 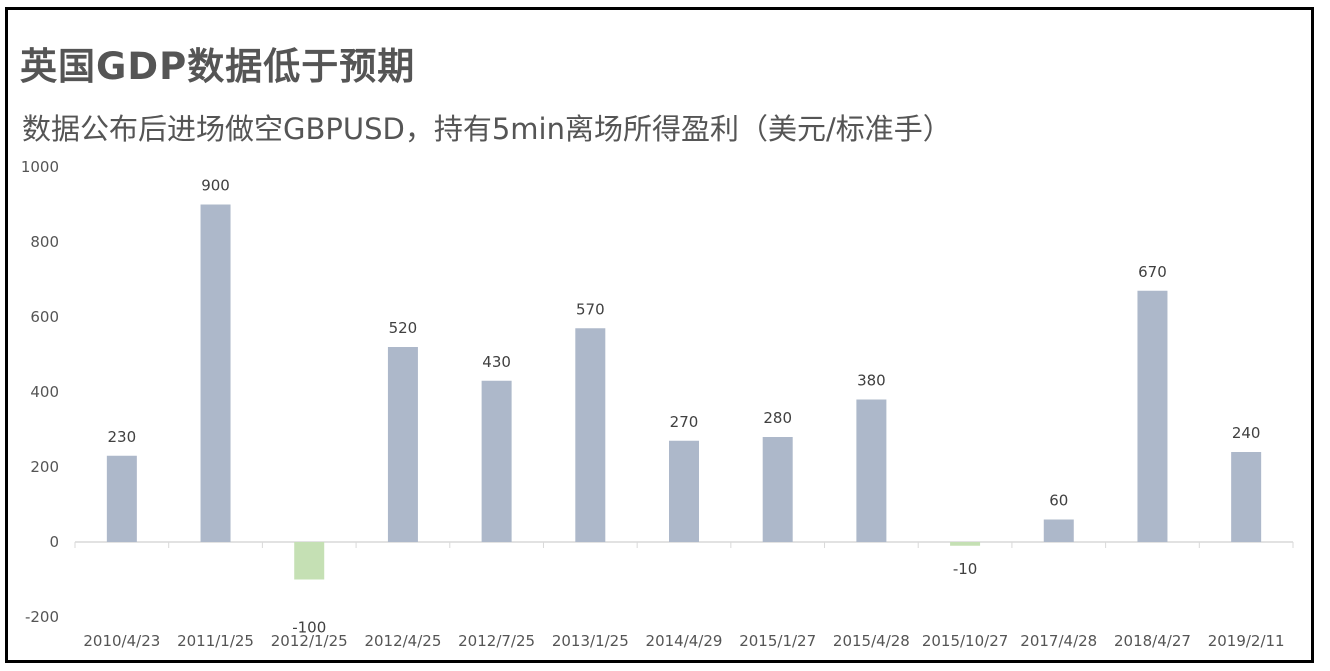 I want to click on bar-2017/4/28, so click(x=1058, y=530).